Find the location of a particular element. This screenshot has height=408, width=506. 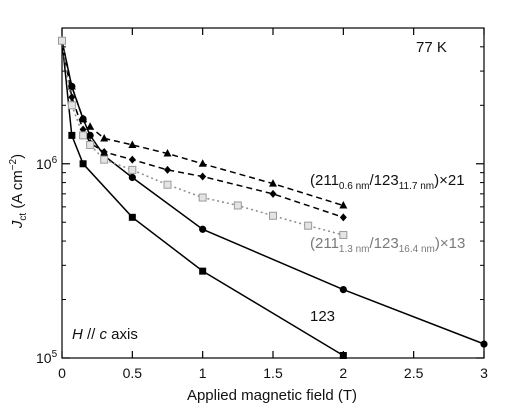

y-label-unit: (A cm is located at coordinates (17, 191).